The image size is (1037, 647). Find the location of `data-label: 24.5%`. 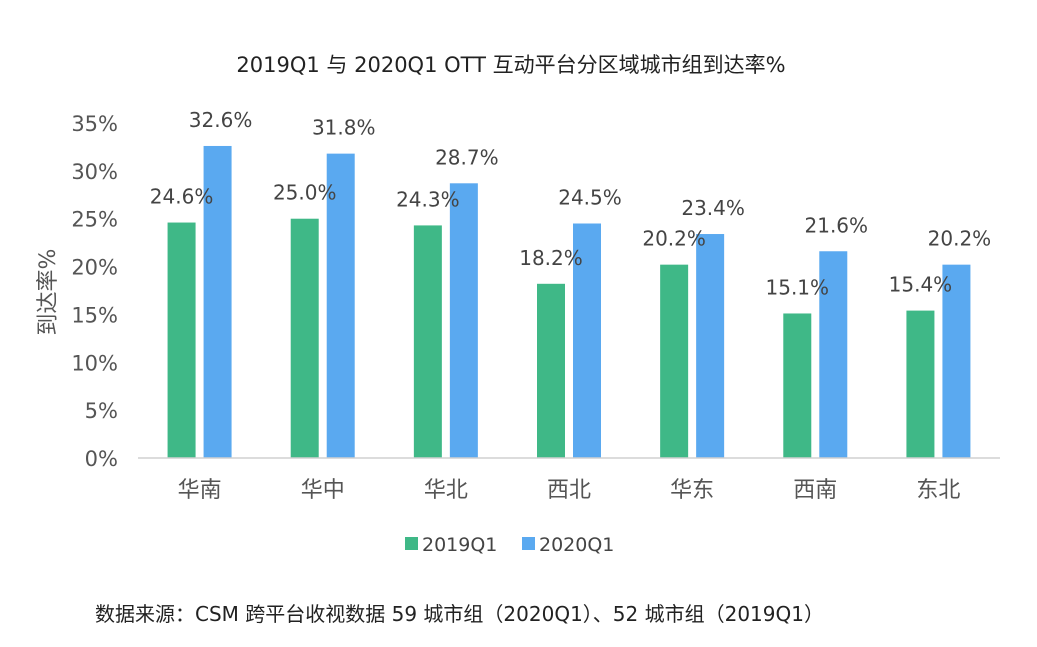

data-label: 24.5% is located at coordinates (590, 198).